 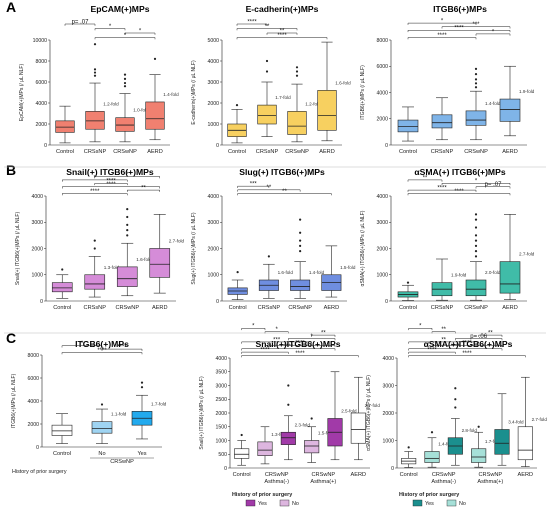 I want to click on box-crswnp: 2.0-fold, so click(x=483, y=257).